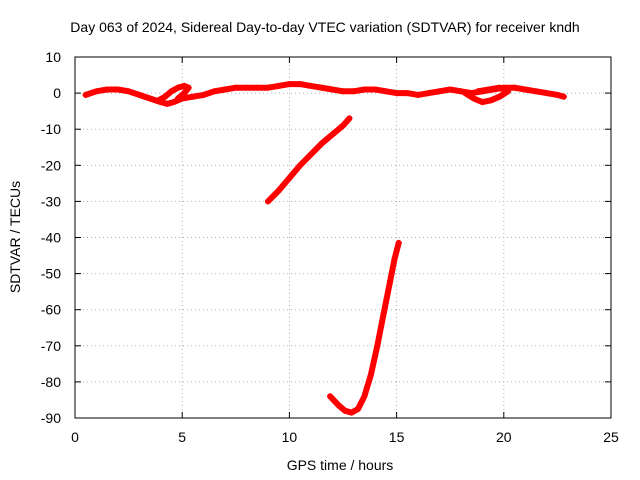 Image resolution: width=640 pixels, height=480 pixels. What do you see at coordinates (51, 274) in the screenshot?
I see `y-tick-label: -50` at bounding box center [51, 274].